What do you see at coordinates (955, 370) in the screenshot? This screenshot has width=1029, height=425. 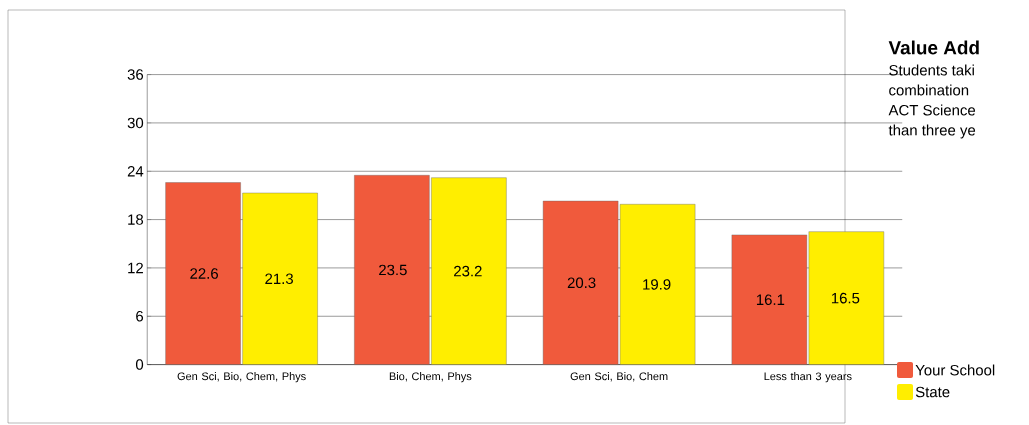 I see `legend-label: Your School` at bounding box center [955, 370].